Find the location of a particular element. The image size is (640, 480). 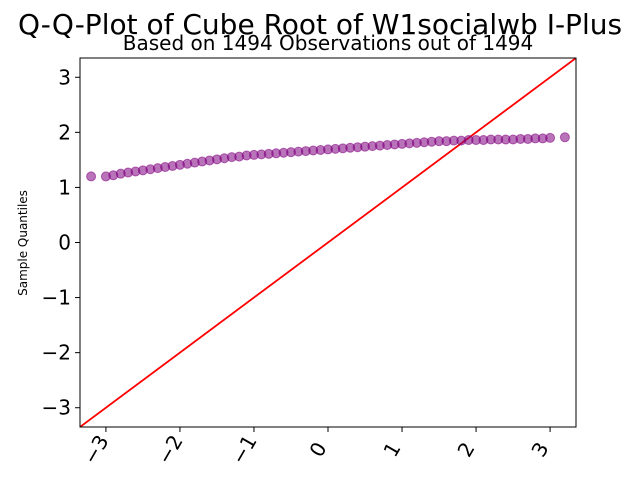

x-tick-label: 0 is located at coordinates (317, 449).